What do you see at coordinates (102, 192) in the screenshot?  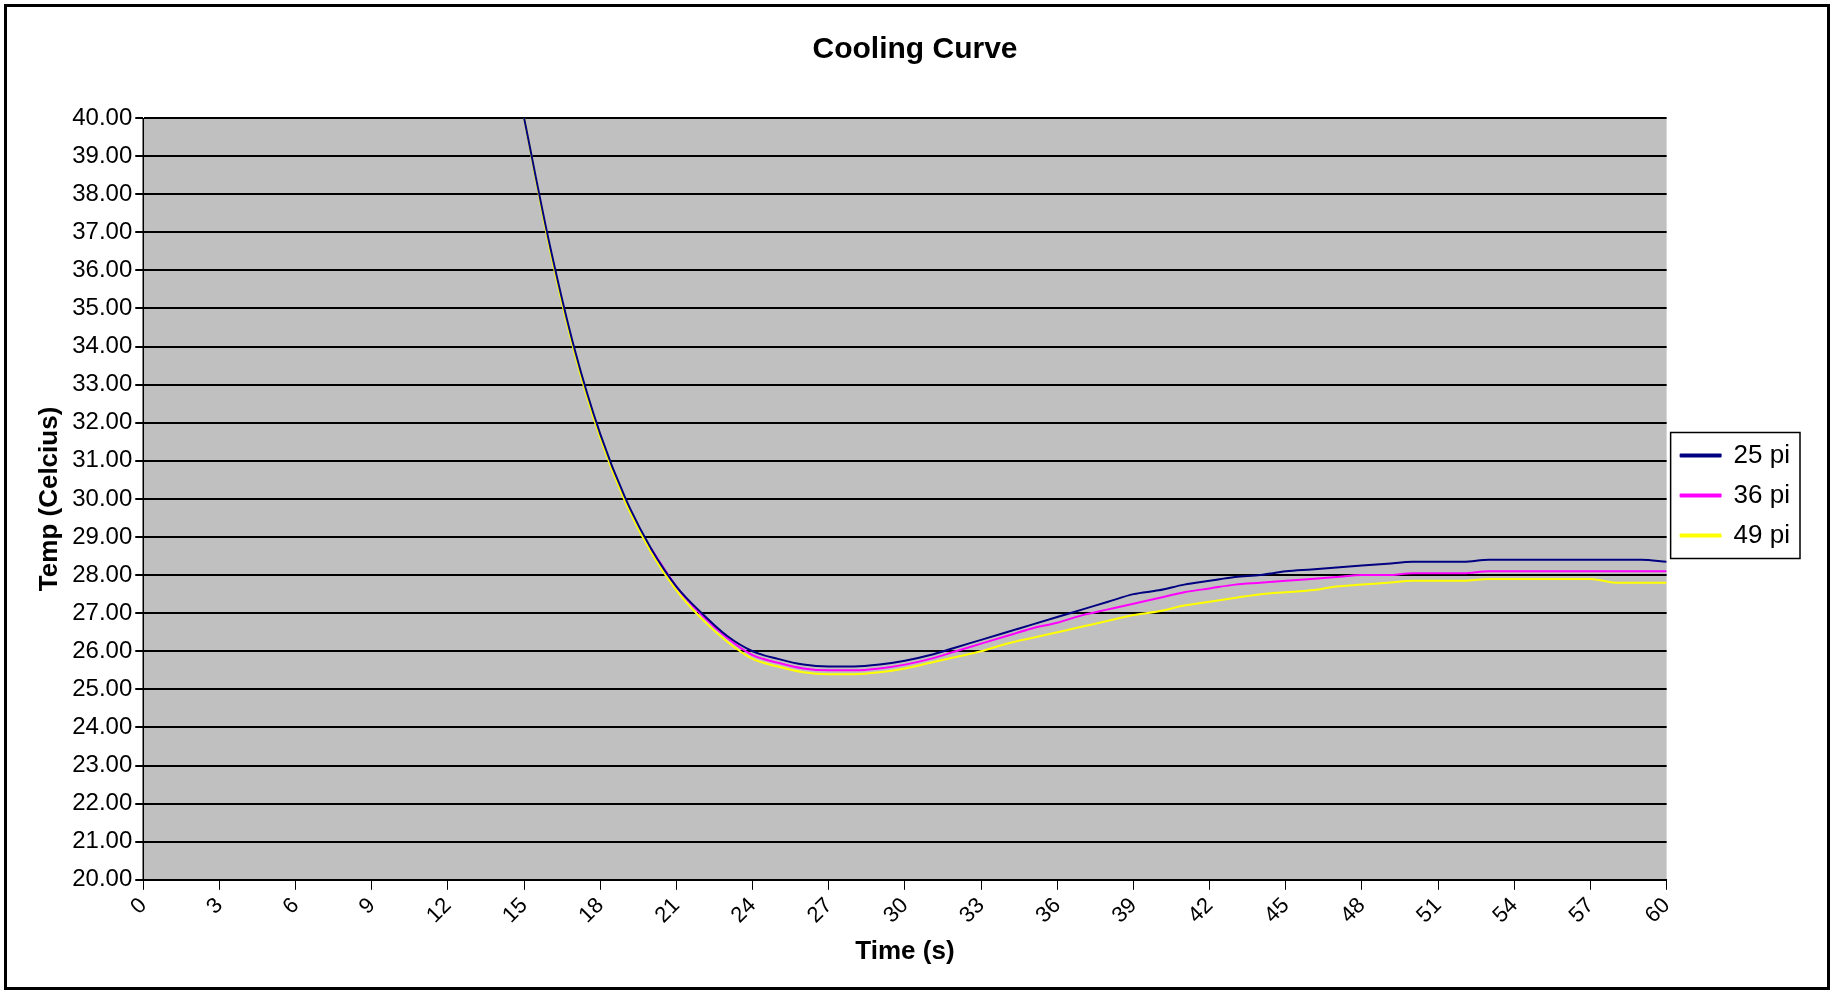 I see `y-tick-label: 38.00` at bounding box center [102, 192].